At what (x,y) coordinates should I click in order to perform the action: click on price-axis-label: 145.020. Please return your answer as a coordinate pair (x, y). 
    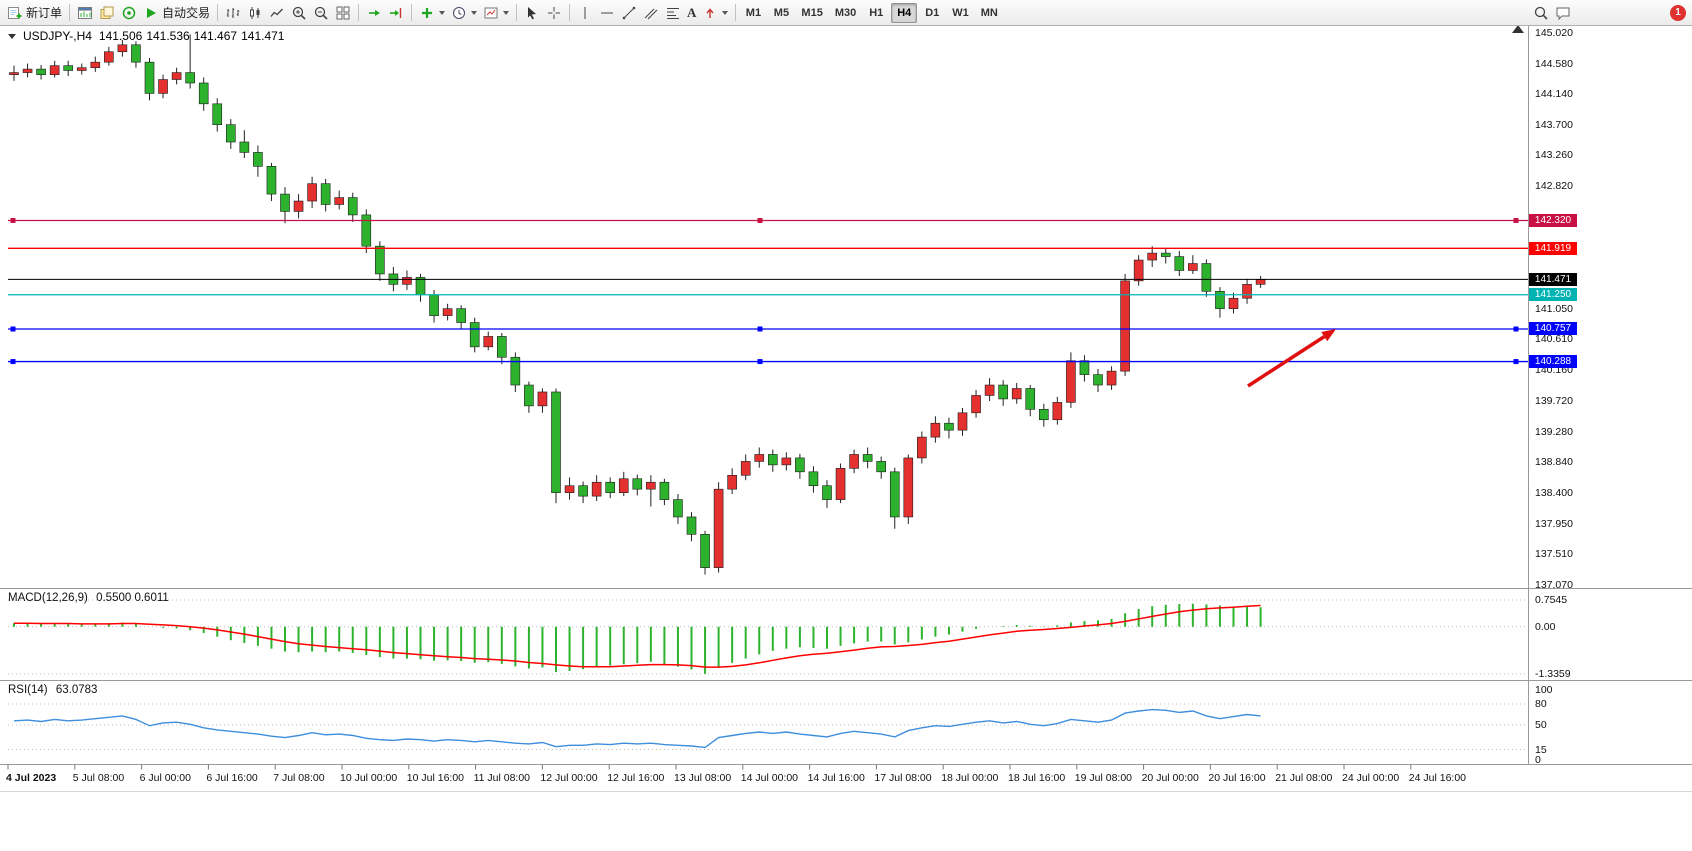
    Looking at the image, I should click on (1554, 33).